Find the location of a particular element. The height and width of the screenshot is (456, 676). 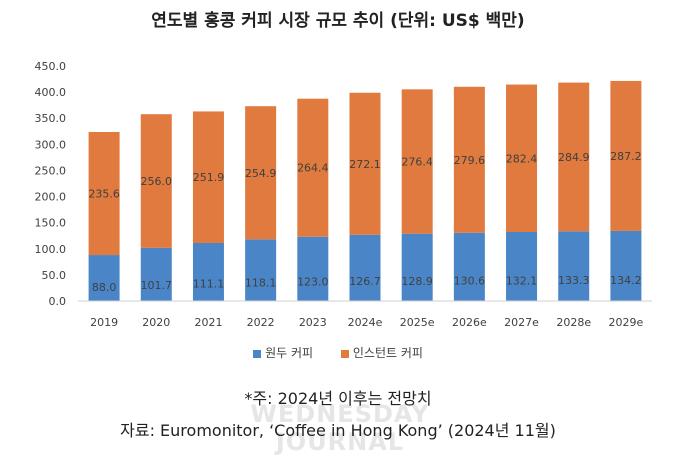

data-label: 126.7 is located at coordinates (365, 281).